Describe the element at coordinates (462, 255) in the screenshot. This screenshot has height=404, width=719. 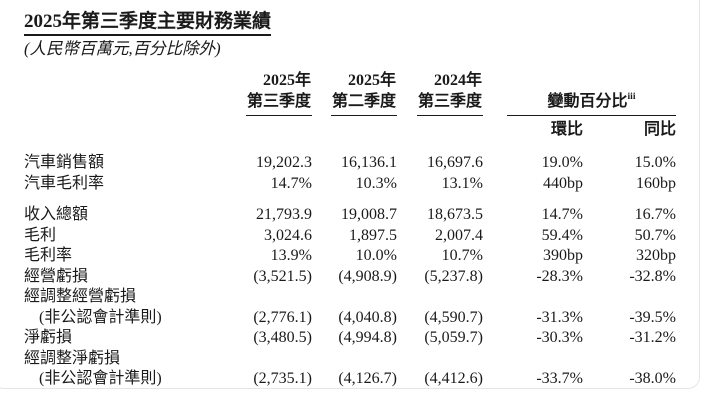
I see `cell-value: 10.7%` at that location.